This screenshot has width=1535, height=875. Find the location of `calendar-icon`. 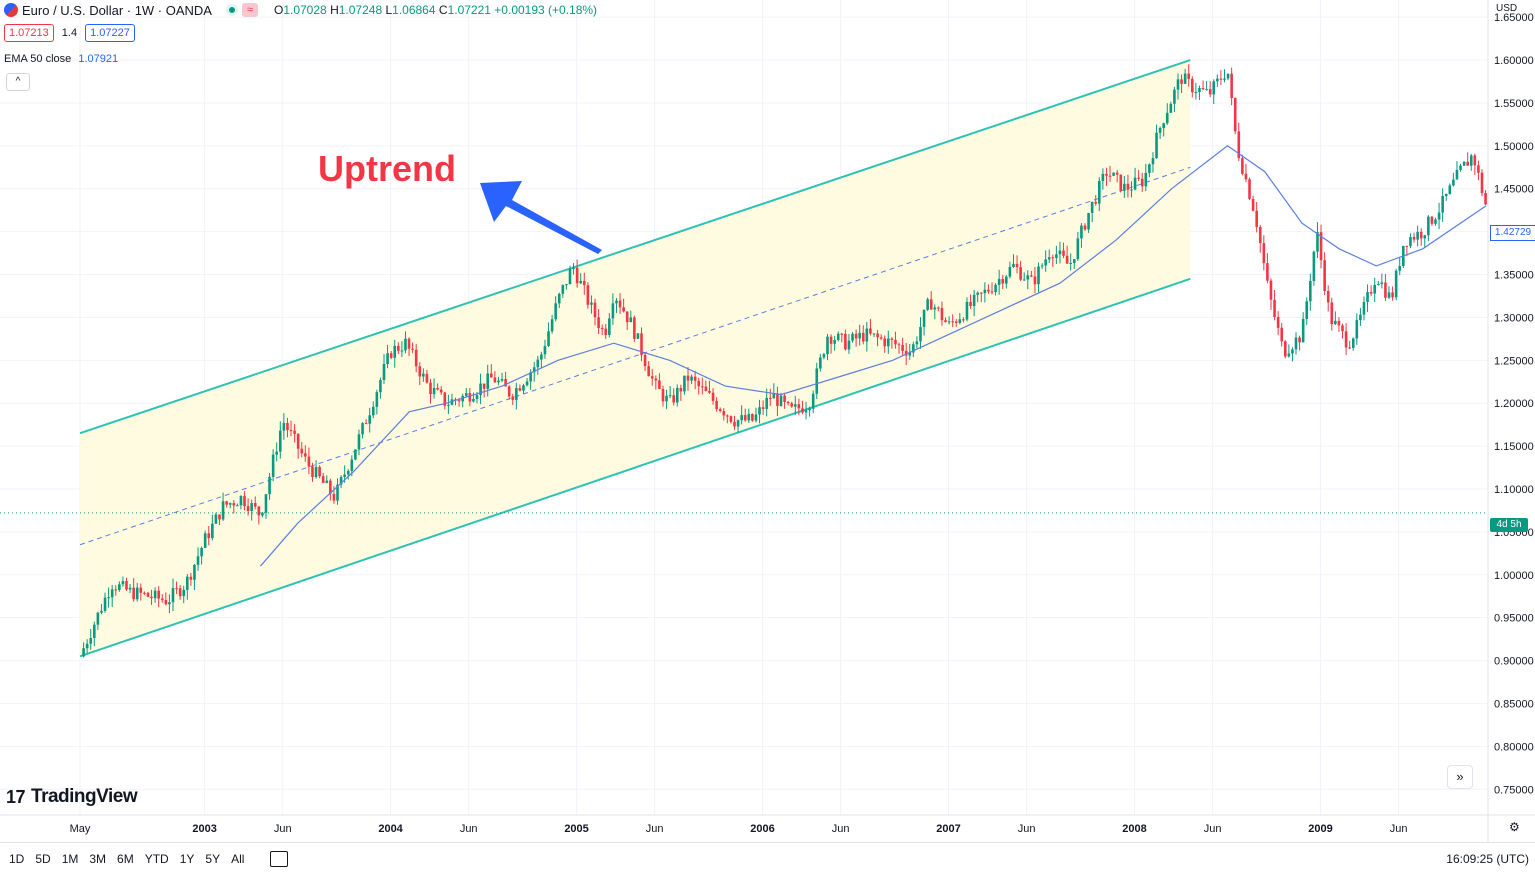

calendar-icon is located at coordinates (279, 859).